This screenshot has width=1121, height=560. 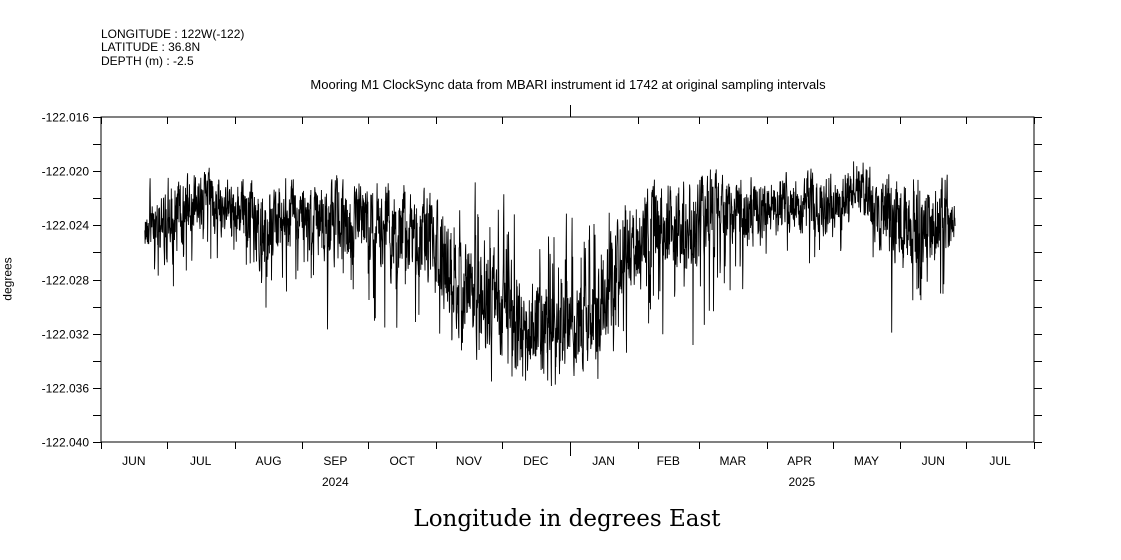 What do you see at coordinates (66, 443) in the screenshot?
I see `y-tick-label: -122.040` at bounding box center [66, 443].